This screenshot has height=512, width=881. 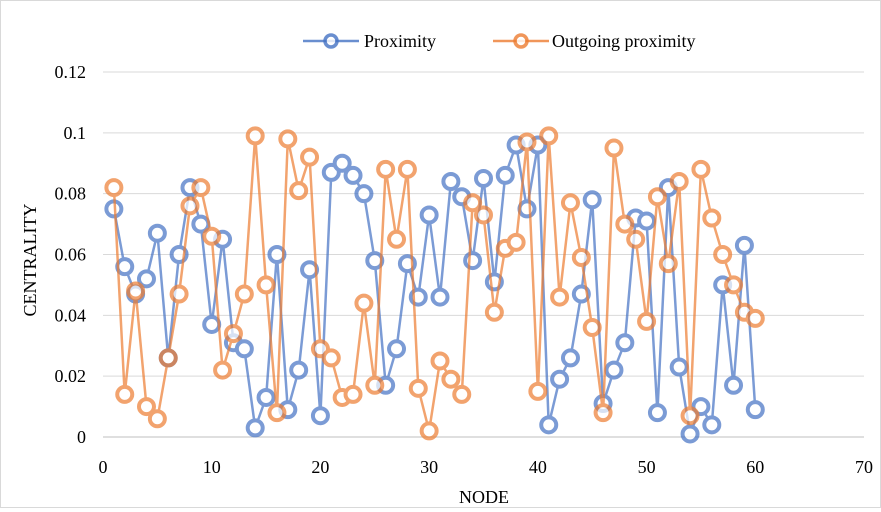 What do you see at coordinates (429, 467) in the screenshot?
I see `x-tick-label: 30` at bounding box center [429, 467].